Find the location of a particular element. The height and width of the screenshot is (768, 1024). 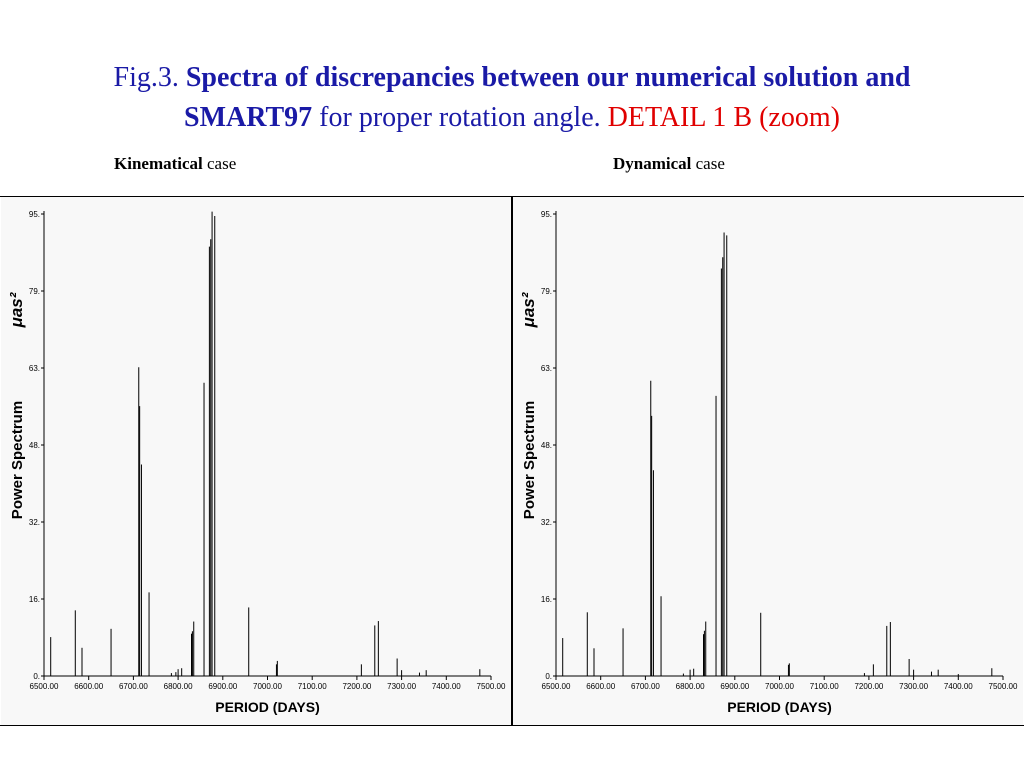

right-panel-subtitle: Dynamical case is located at coordinates (669, 164).